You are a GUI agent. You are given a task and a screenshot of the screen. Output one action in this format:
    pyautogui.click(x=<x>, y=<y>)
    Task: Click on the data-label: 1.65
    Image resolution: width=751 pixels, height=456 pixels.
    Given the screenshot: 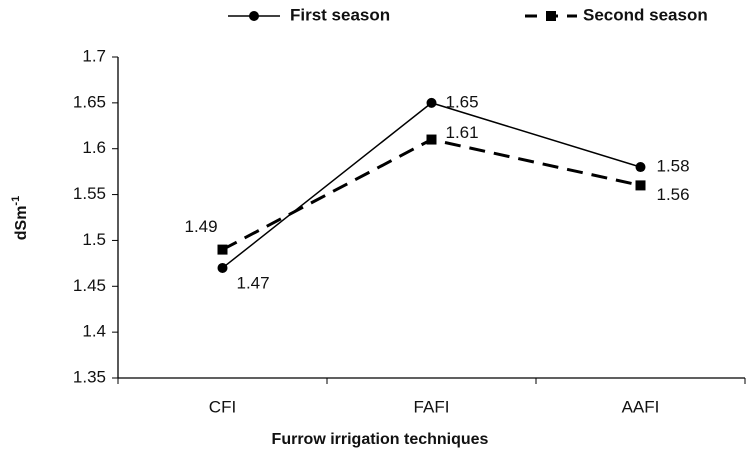 What is the action you would take?
    pyautogui.click(x=462, y=101)
    